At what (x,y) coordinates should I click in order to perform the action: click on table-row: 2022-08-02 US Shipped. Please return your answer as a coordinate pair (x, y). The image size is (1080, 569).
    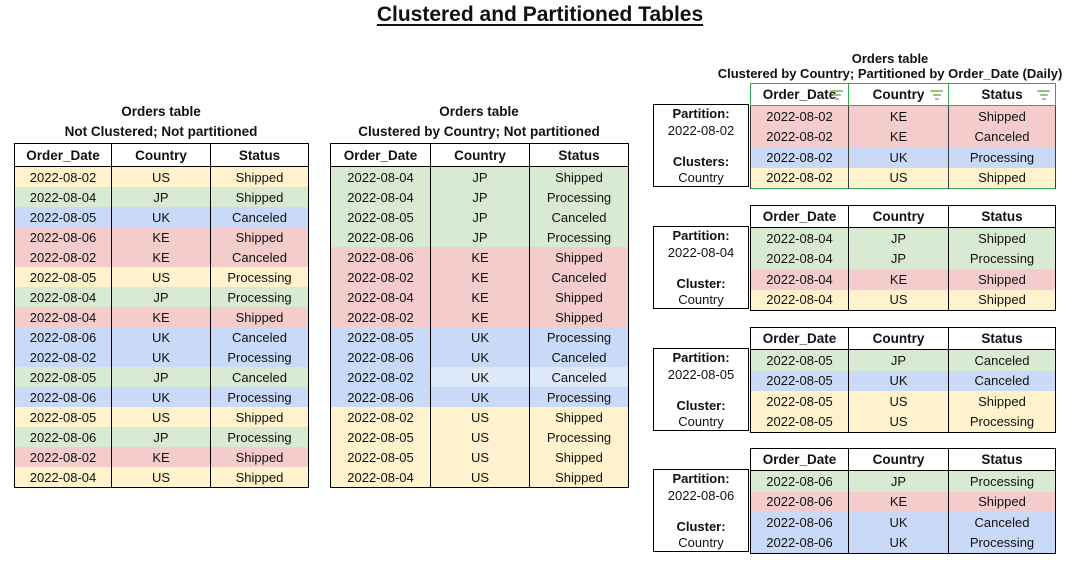
    Looking at the image, I should click on (903, 178).